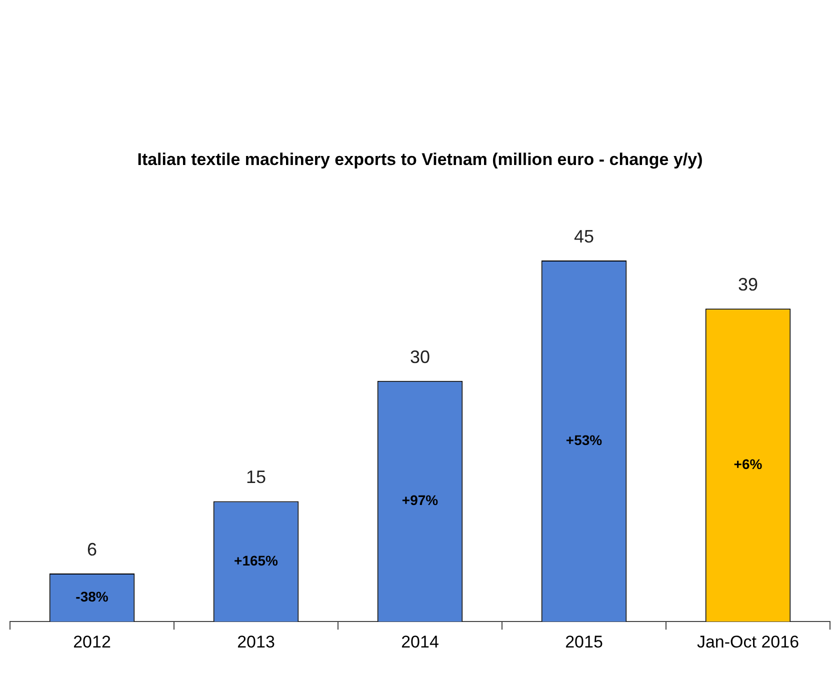  I want to click on data-label: 39, so click(748, 284).